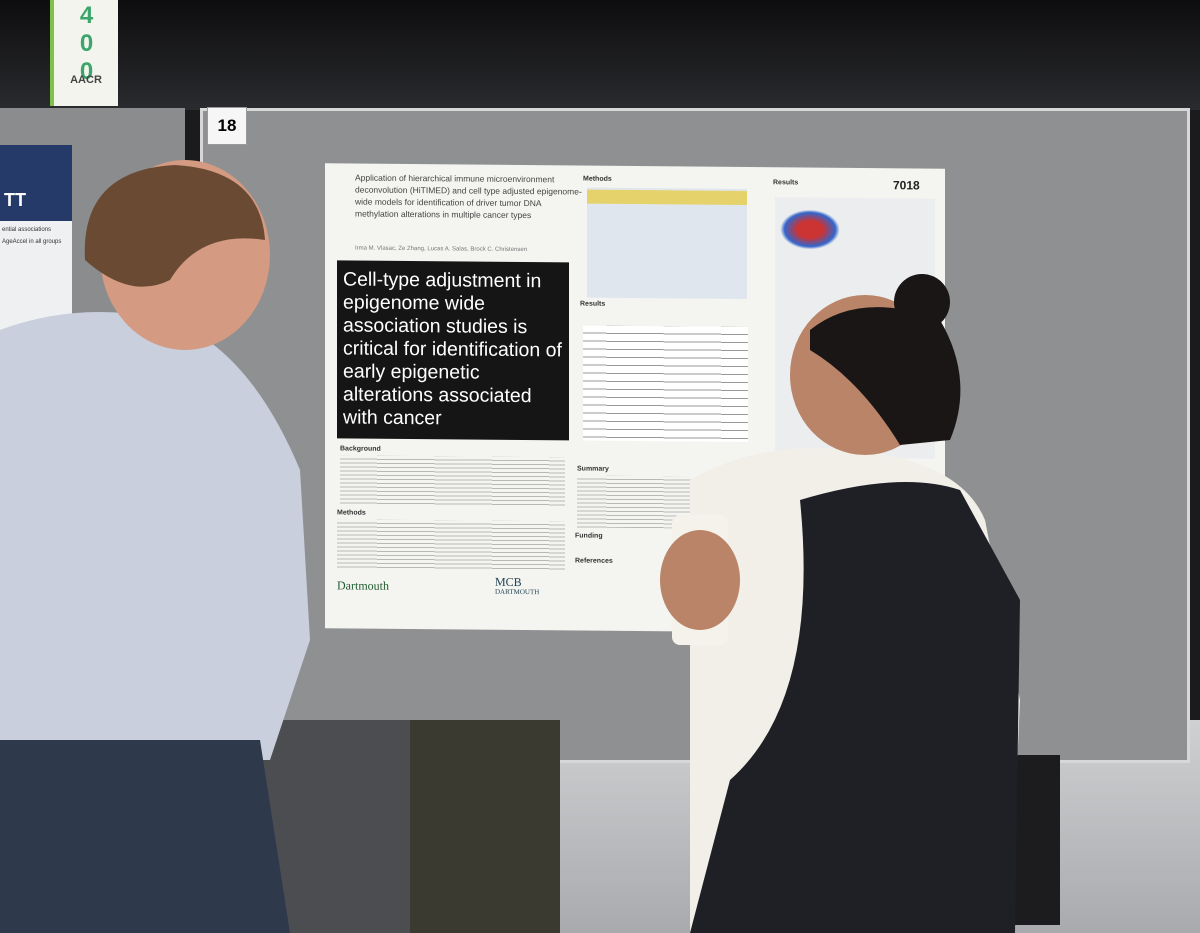 The height and width of the screenshot is (933, 1200). I want to click on banner-logo: AACR, so click(86, 80).